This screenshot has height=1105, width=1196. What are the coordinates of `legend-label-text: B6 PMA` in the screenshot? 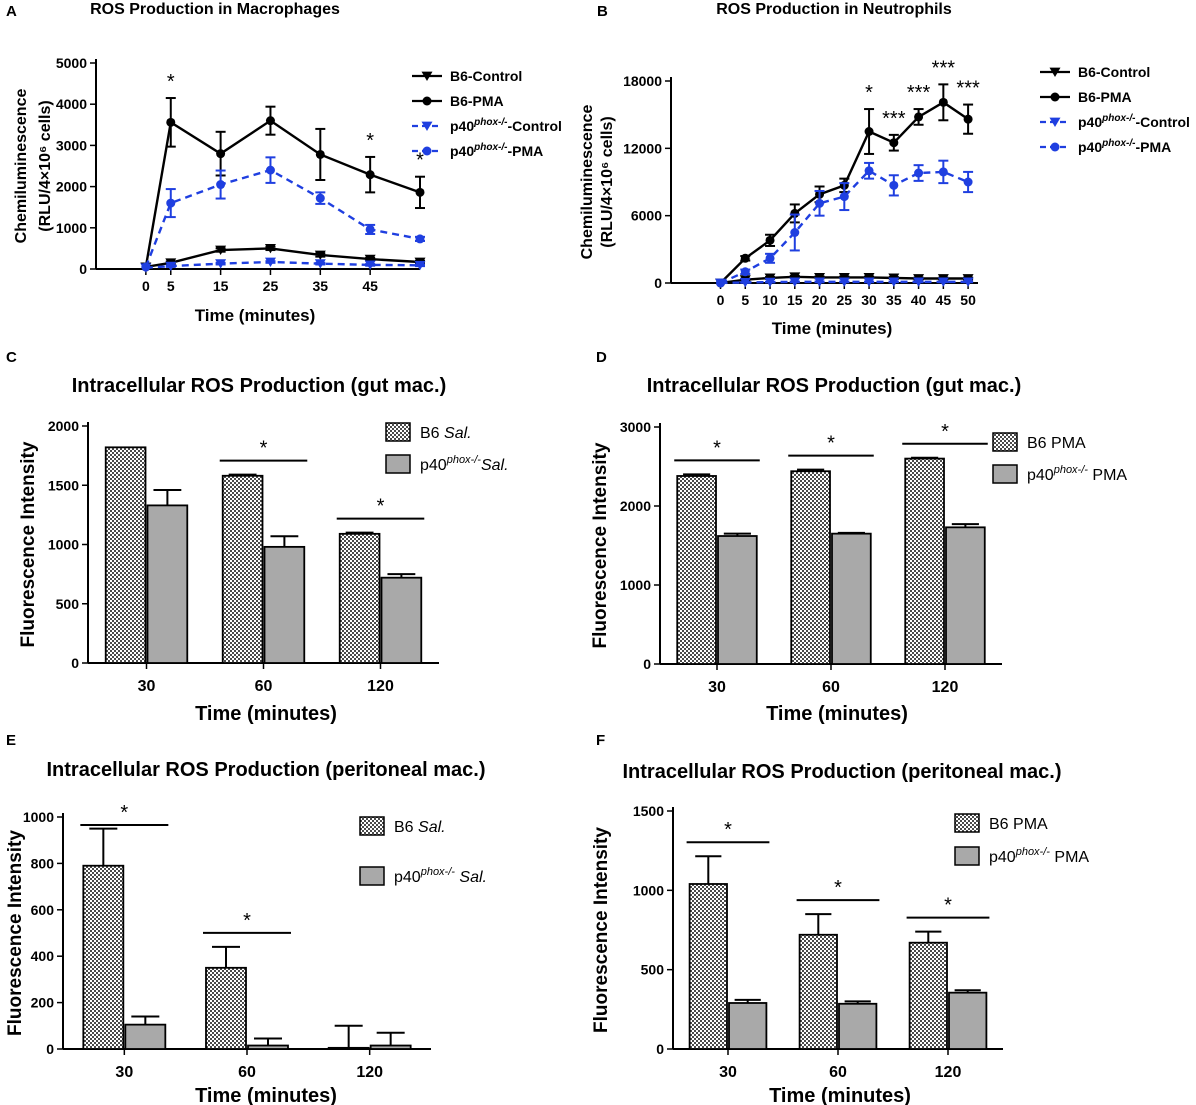 It's located at (1018, 824).